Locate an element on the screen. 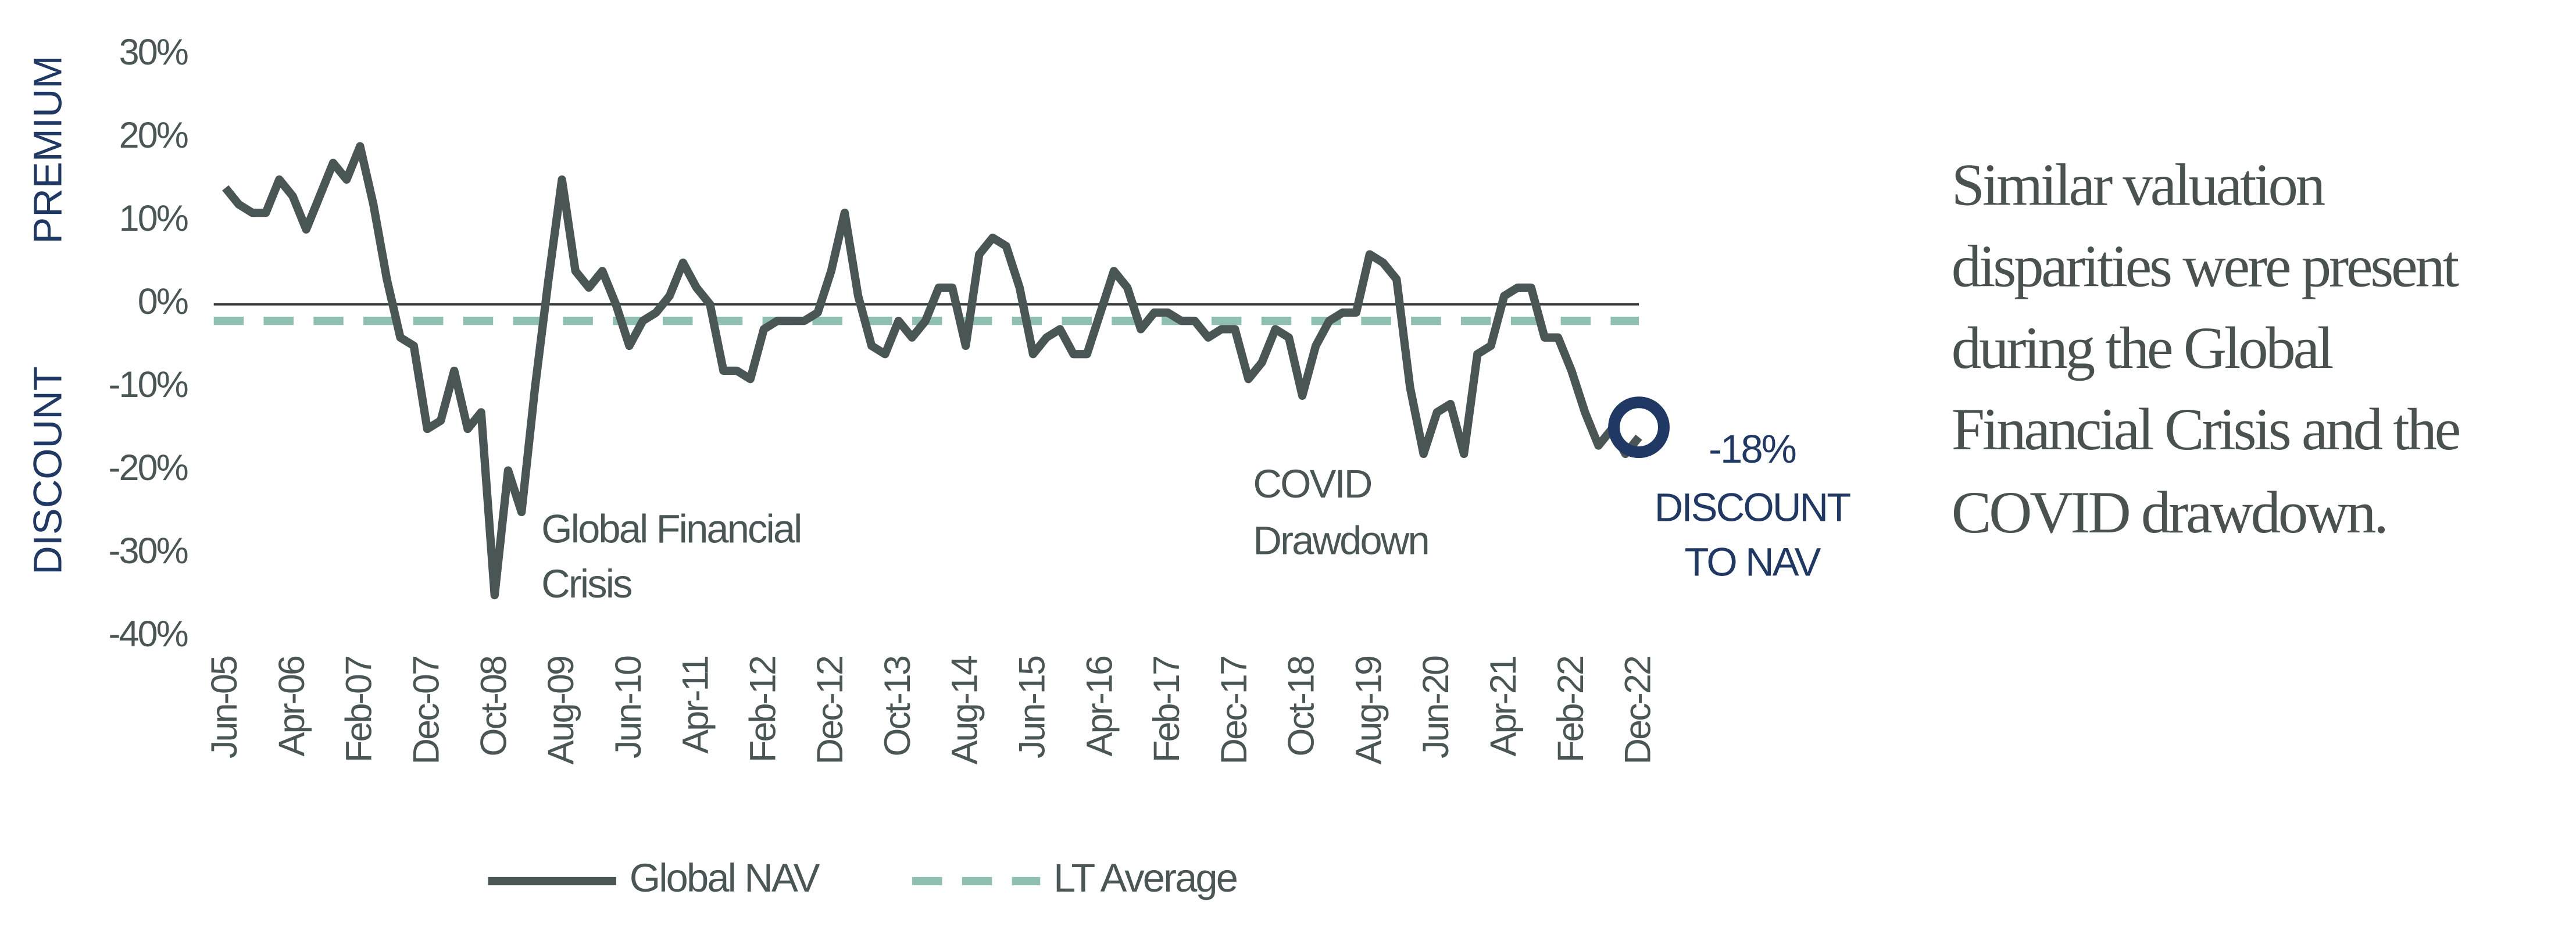 Image resolution: width=2576 pixels, height=941 pixels. commentary: COVID drawdown. is located at coordinates (2169, 513).